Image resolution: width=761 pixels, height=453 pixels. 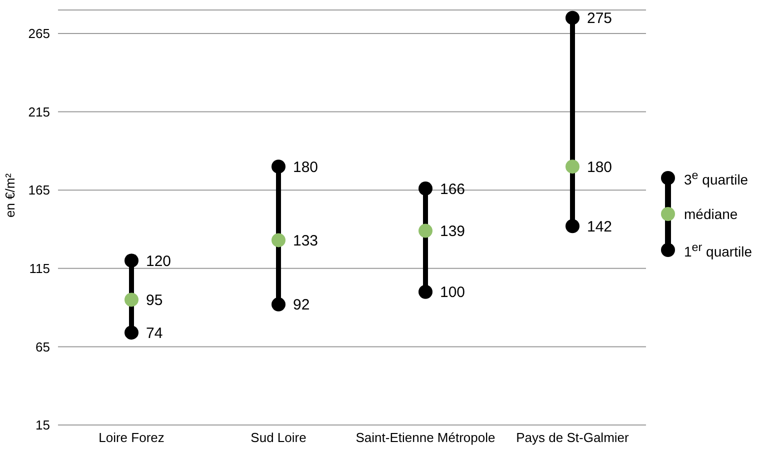 I want to click on data-label: 95, so click(x=154, y=301).